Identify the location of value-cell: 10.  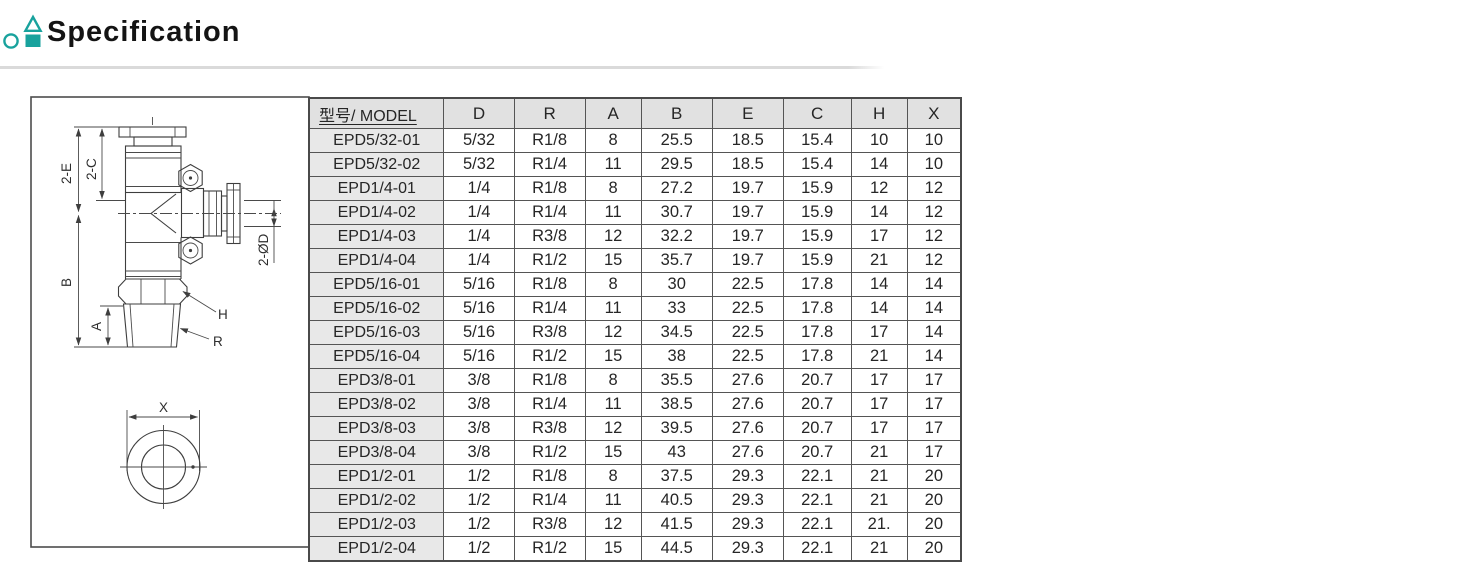
(934, 164).